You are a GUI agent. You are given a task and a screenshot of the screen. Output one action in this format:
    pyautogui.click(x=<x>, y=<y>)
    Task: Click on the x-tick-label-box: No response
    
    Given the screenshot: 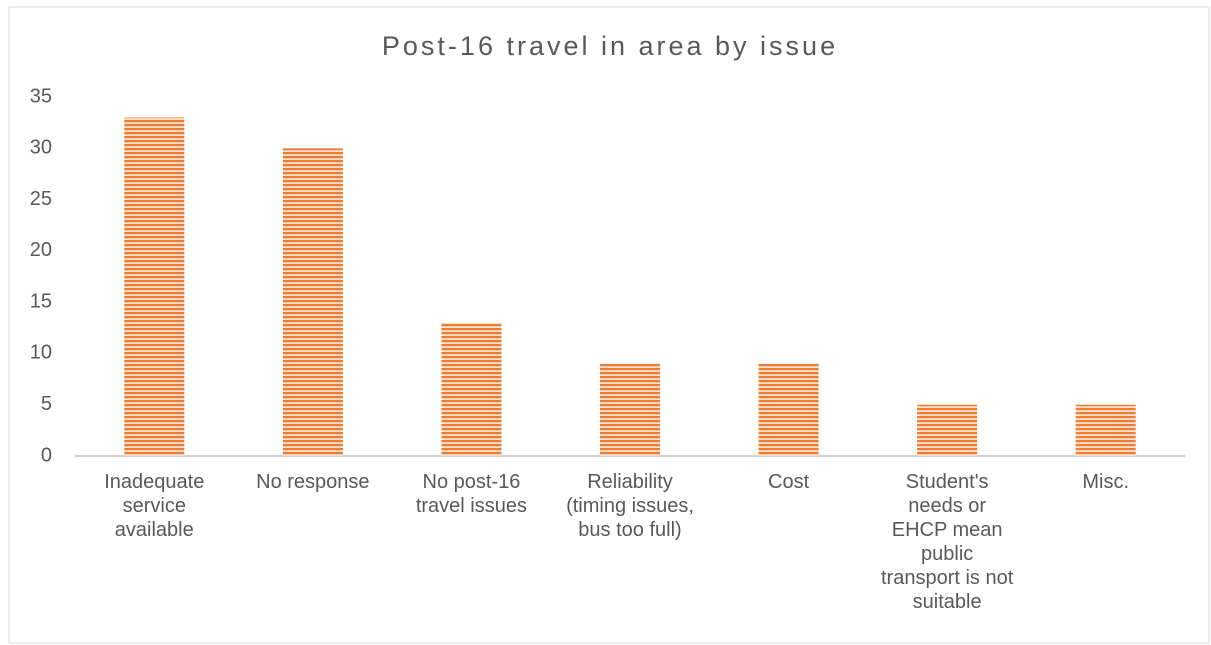 What is the action you would take?
    pyautogui.click(x=313, y=482)
    